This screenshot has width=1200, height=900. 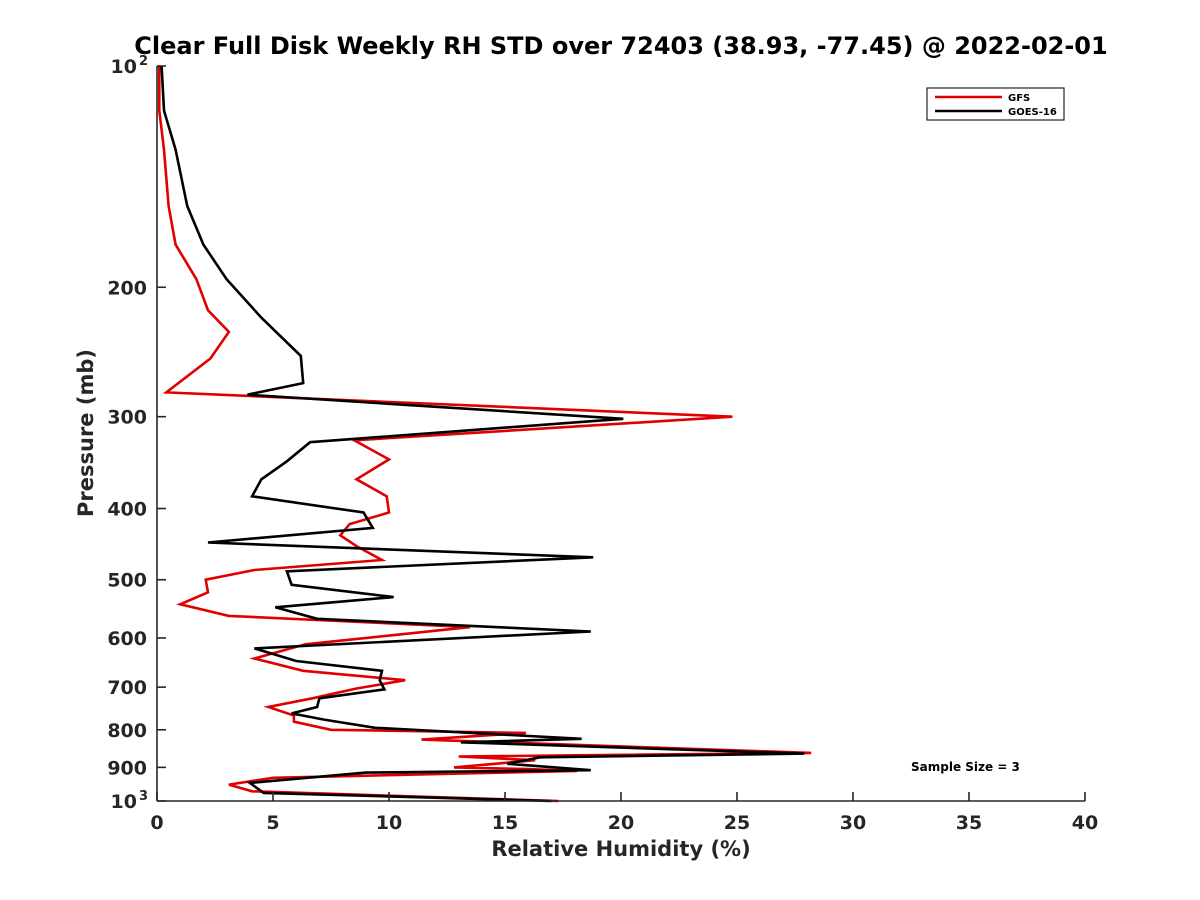 What do you see at coordinates (156, 823) in the screenshot?
I see `x-tick-label: 0` at bounding box center [156, 823].